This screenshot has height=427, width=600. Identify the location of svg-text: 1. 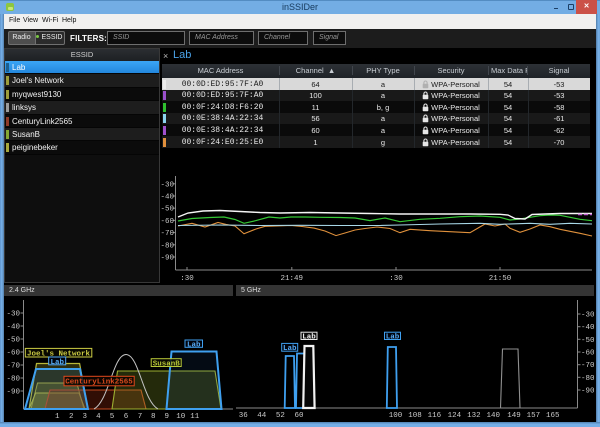
(57, 416).